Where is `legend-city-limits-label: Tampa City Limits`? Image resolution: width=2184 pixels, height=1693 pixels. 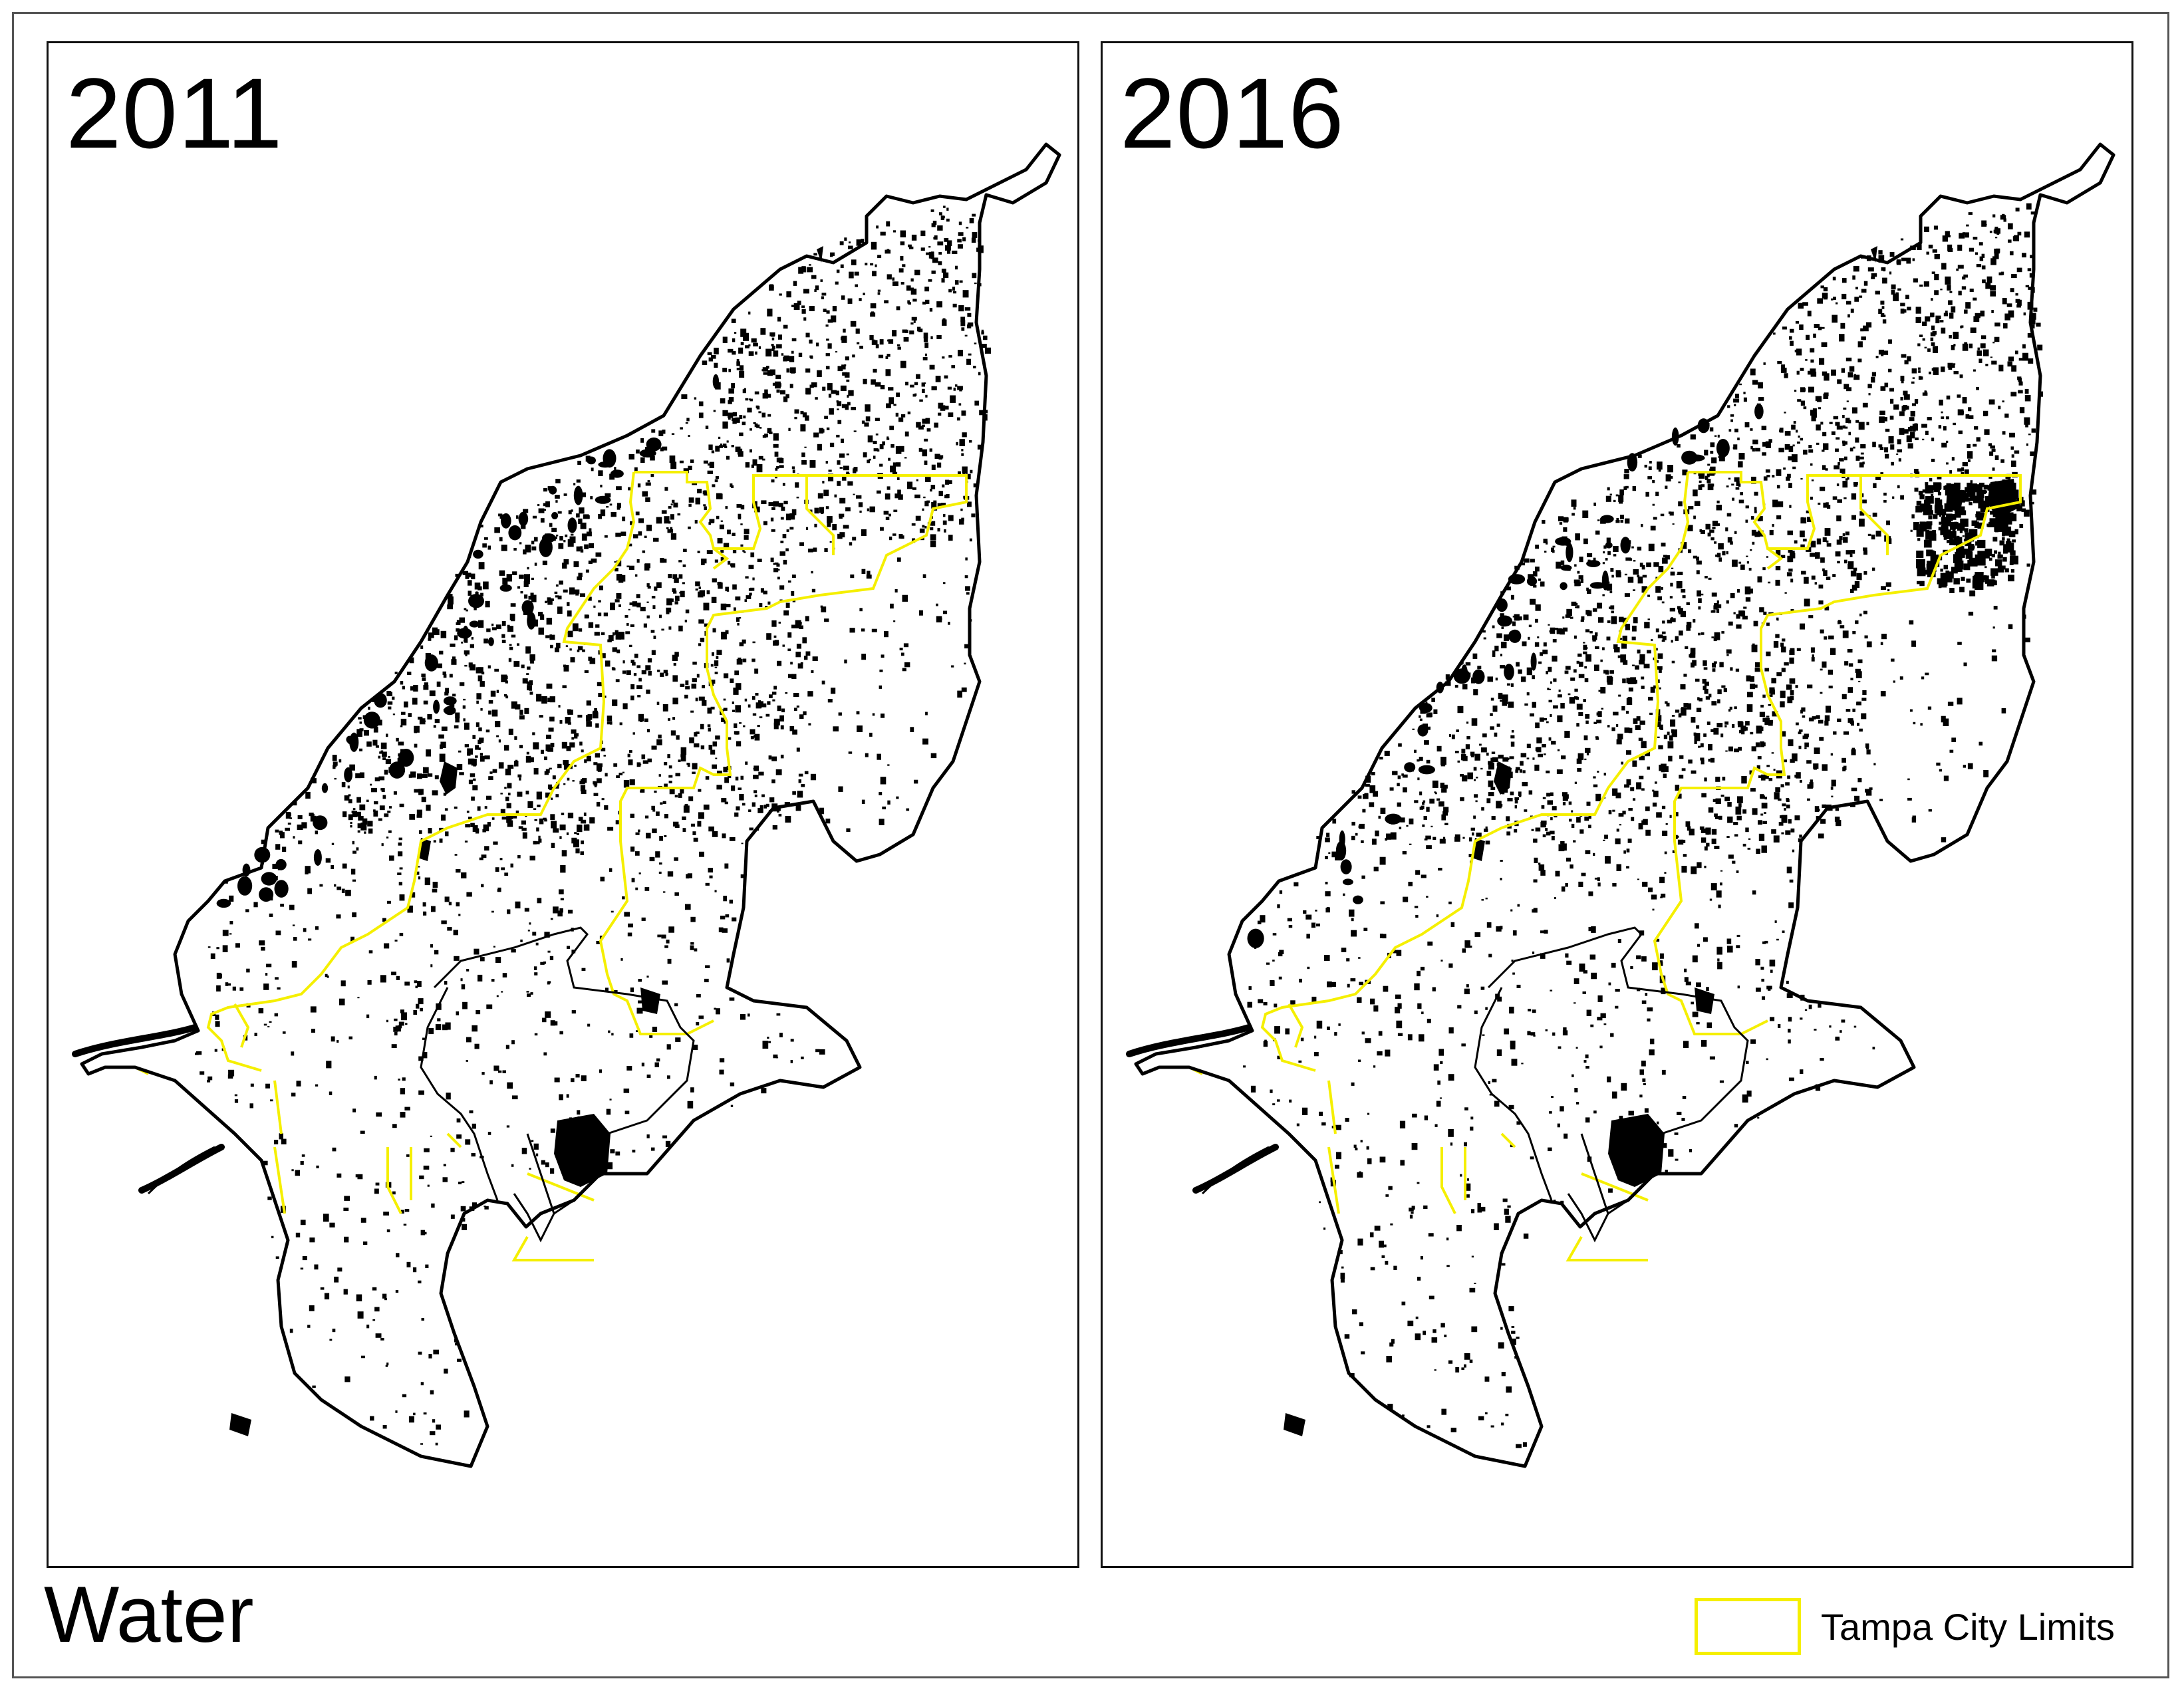
legend-city-limits-label: Tampa City Limits is located at coordinates (1968, 1627).